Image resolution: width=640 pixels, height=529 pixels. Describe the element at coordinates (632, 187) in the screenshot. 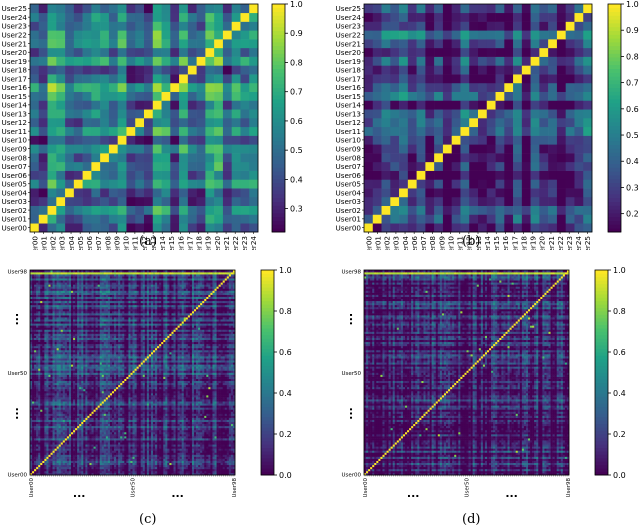

I see `colorbar-tick-label: 0.3` at that location.